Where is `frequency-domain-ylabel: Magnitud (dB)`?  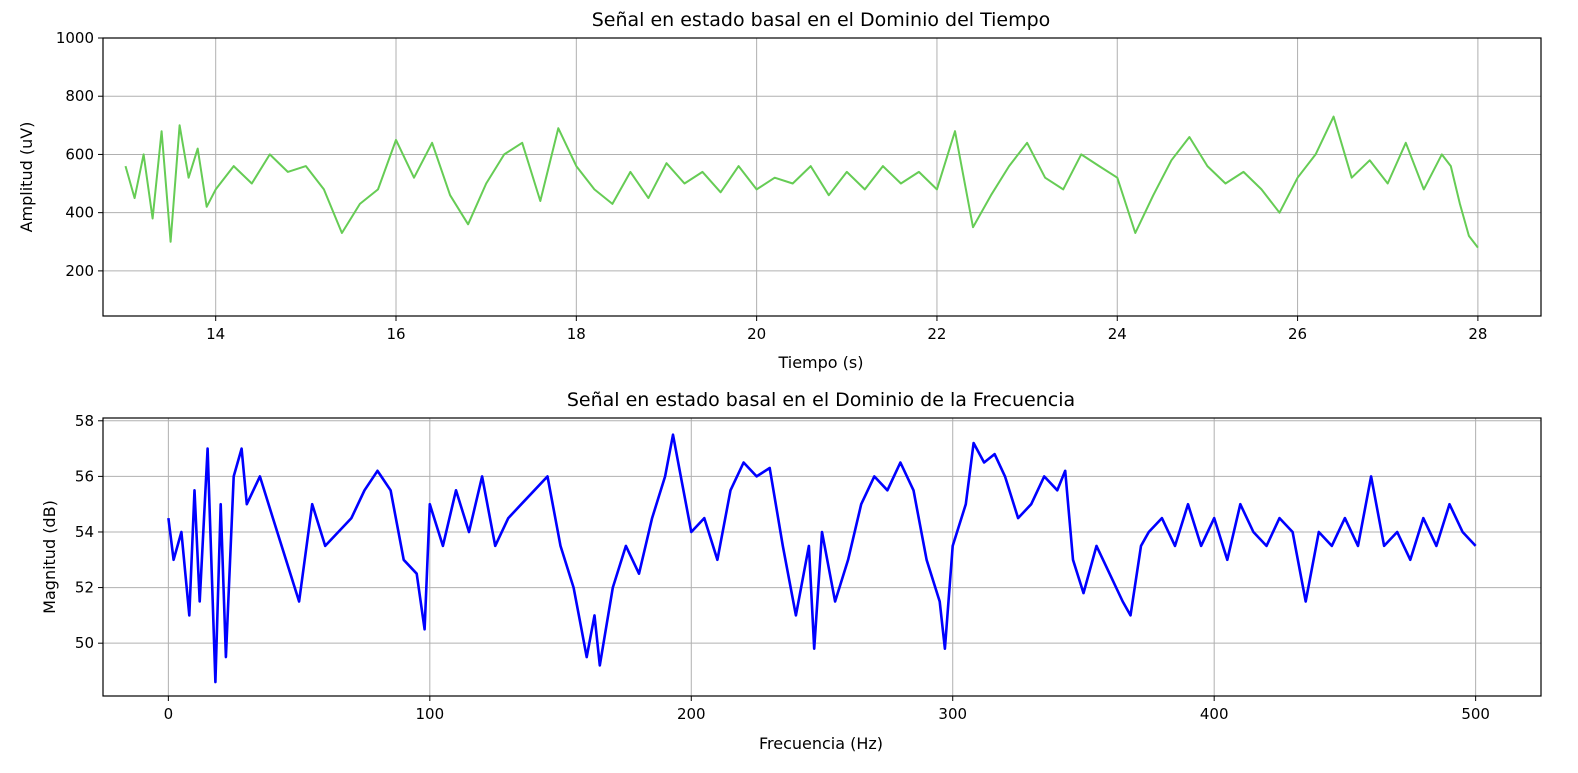
frequency-domain-ylabel: Magnitud (dB) is located at coordinates (49, 557).